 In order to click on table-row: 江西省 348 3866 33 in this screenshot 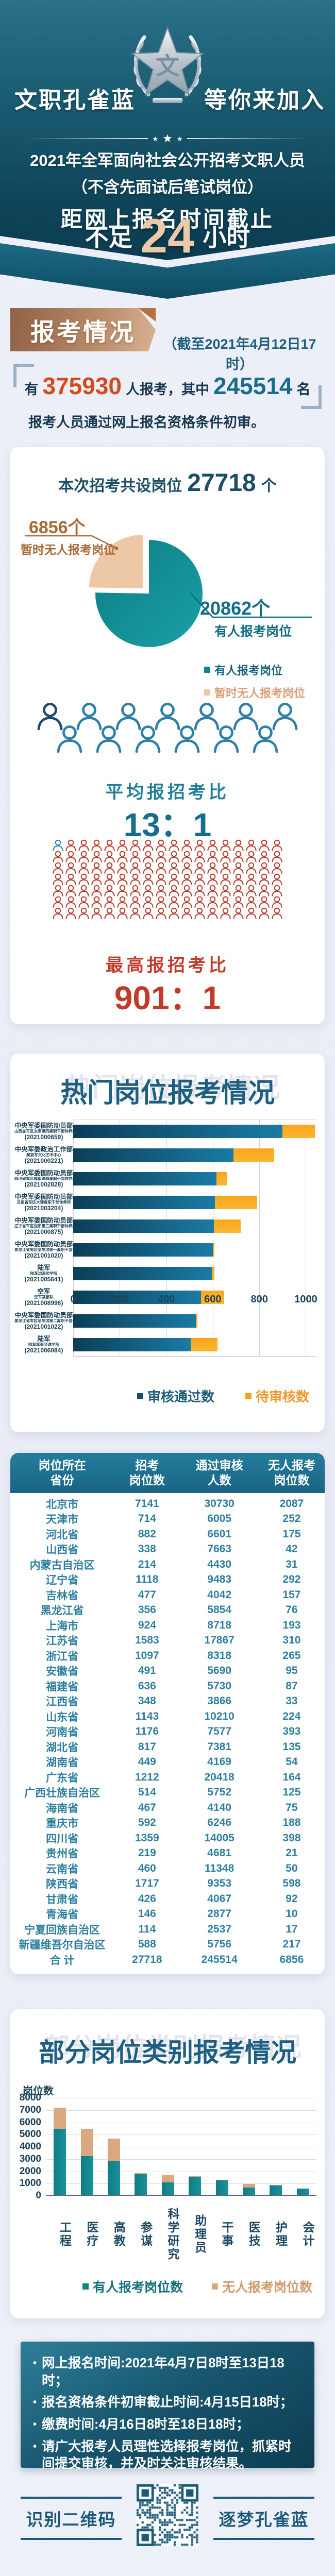, I will do `click(167, 1701)`.